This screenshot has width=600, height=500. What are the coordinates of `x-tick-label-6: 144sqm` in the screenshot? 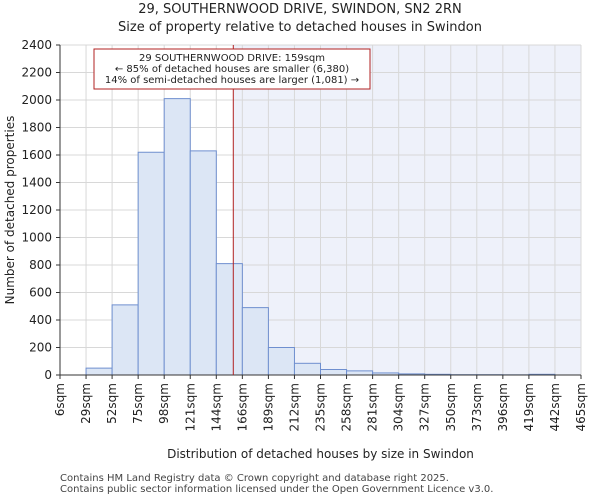 It's located at (216, 407).